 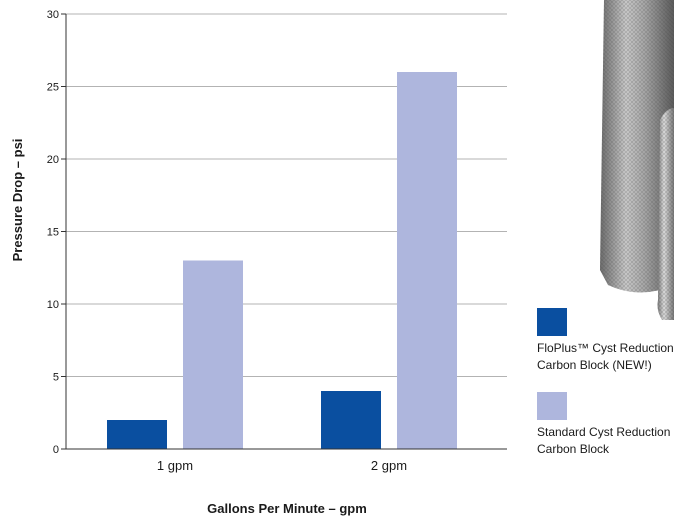 I want to click on legend-label-standard-line1: Standard Cyst Reduction, so click(x=604, y=432).